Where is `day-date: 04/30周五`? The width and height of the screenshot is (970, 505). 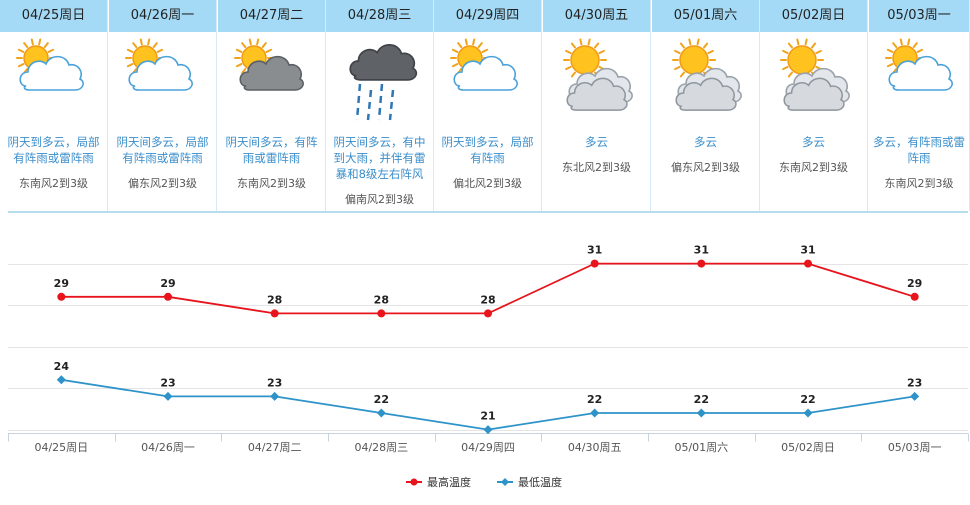 day-date: 04/30周五 is located at coordinates (596, 16).